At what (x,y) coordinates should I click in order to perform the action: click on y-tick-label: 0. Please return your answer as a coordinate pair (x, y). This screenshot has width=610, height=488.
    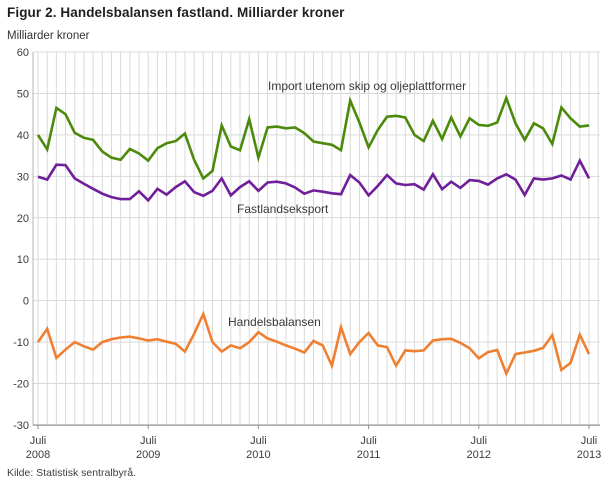
    Looking at the image, I should click on (26, 302).